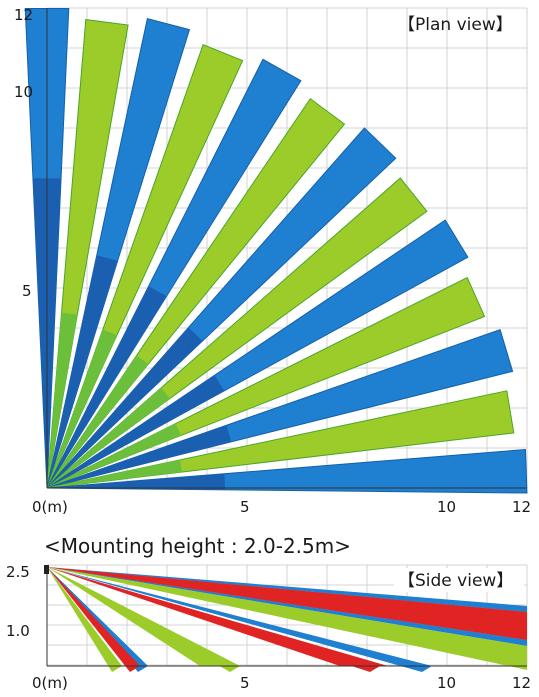  I want to click on side-beams, so click(287, 619).